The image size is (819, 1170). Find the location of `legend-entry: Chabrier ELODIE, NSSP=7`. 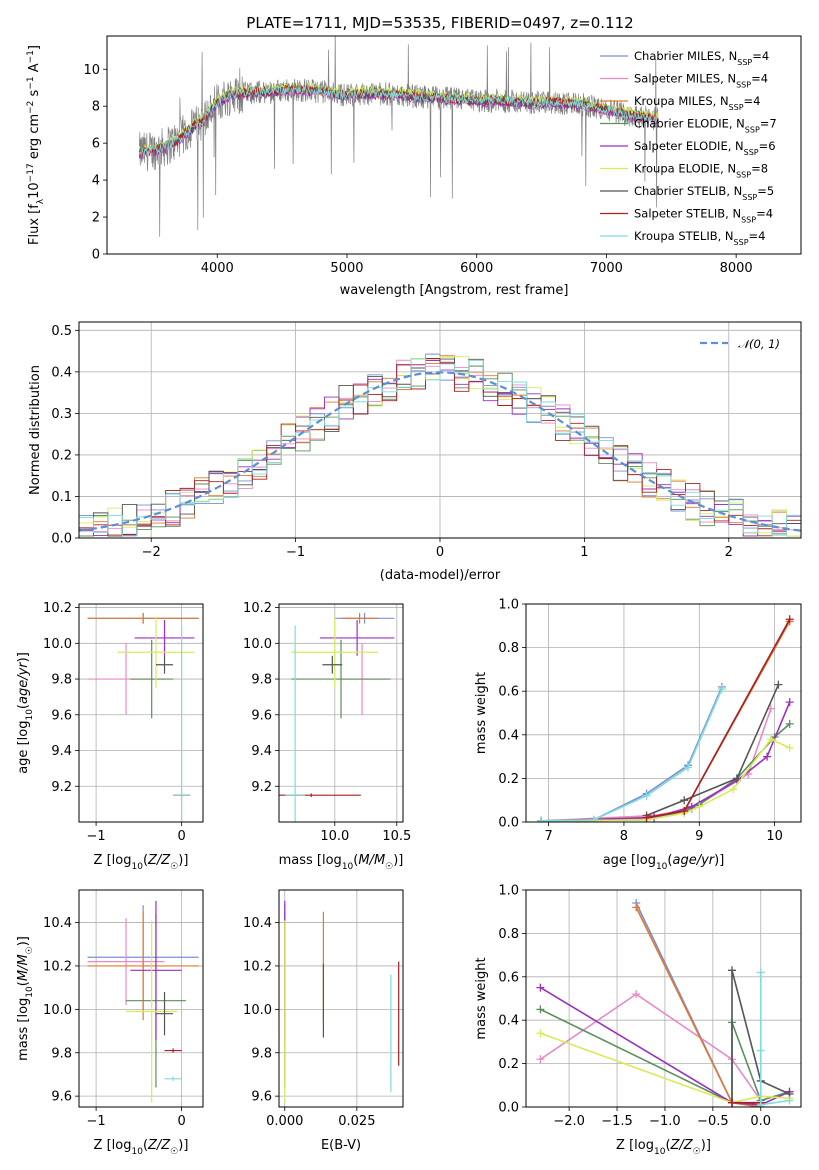

legend-entry: Chabrier ELODIE, NSSP=7 is located at coordinates (705, 126).